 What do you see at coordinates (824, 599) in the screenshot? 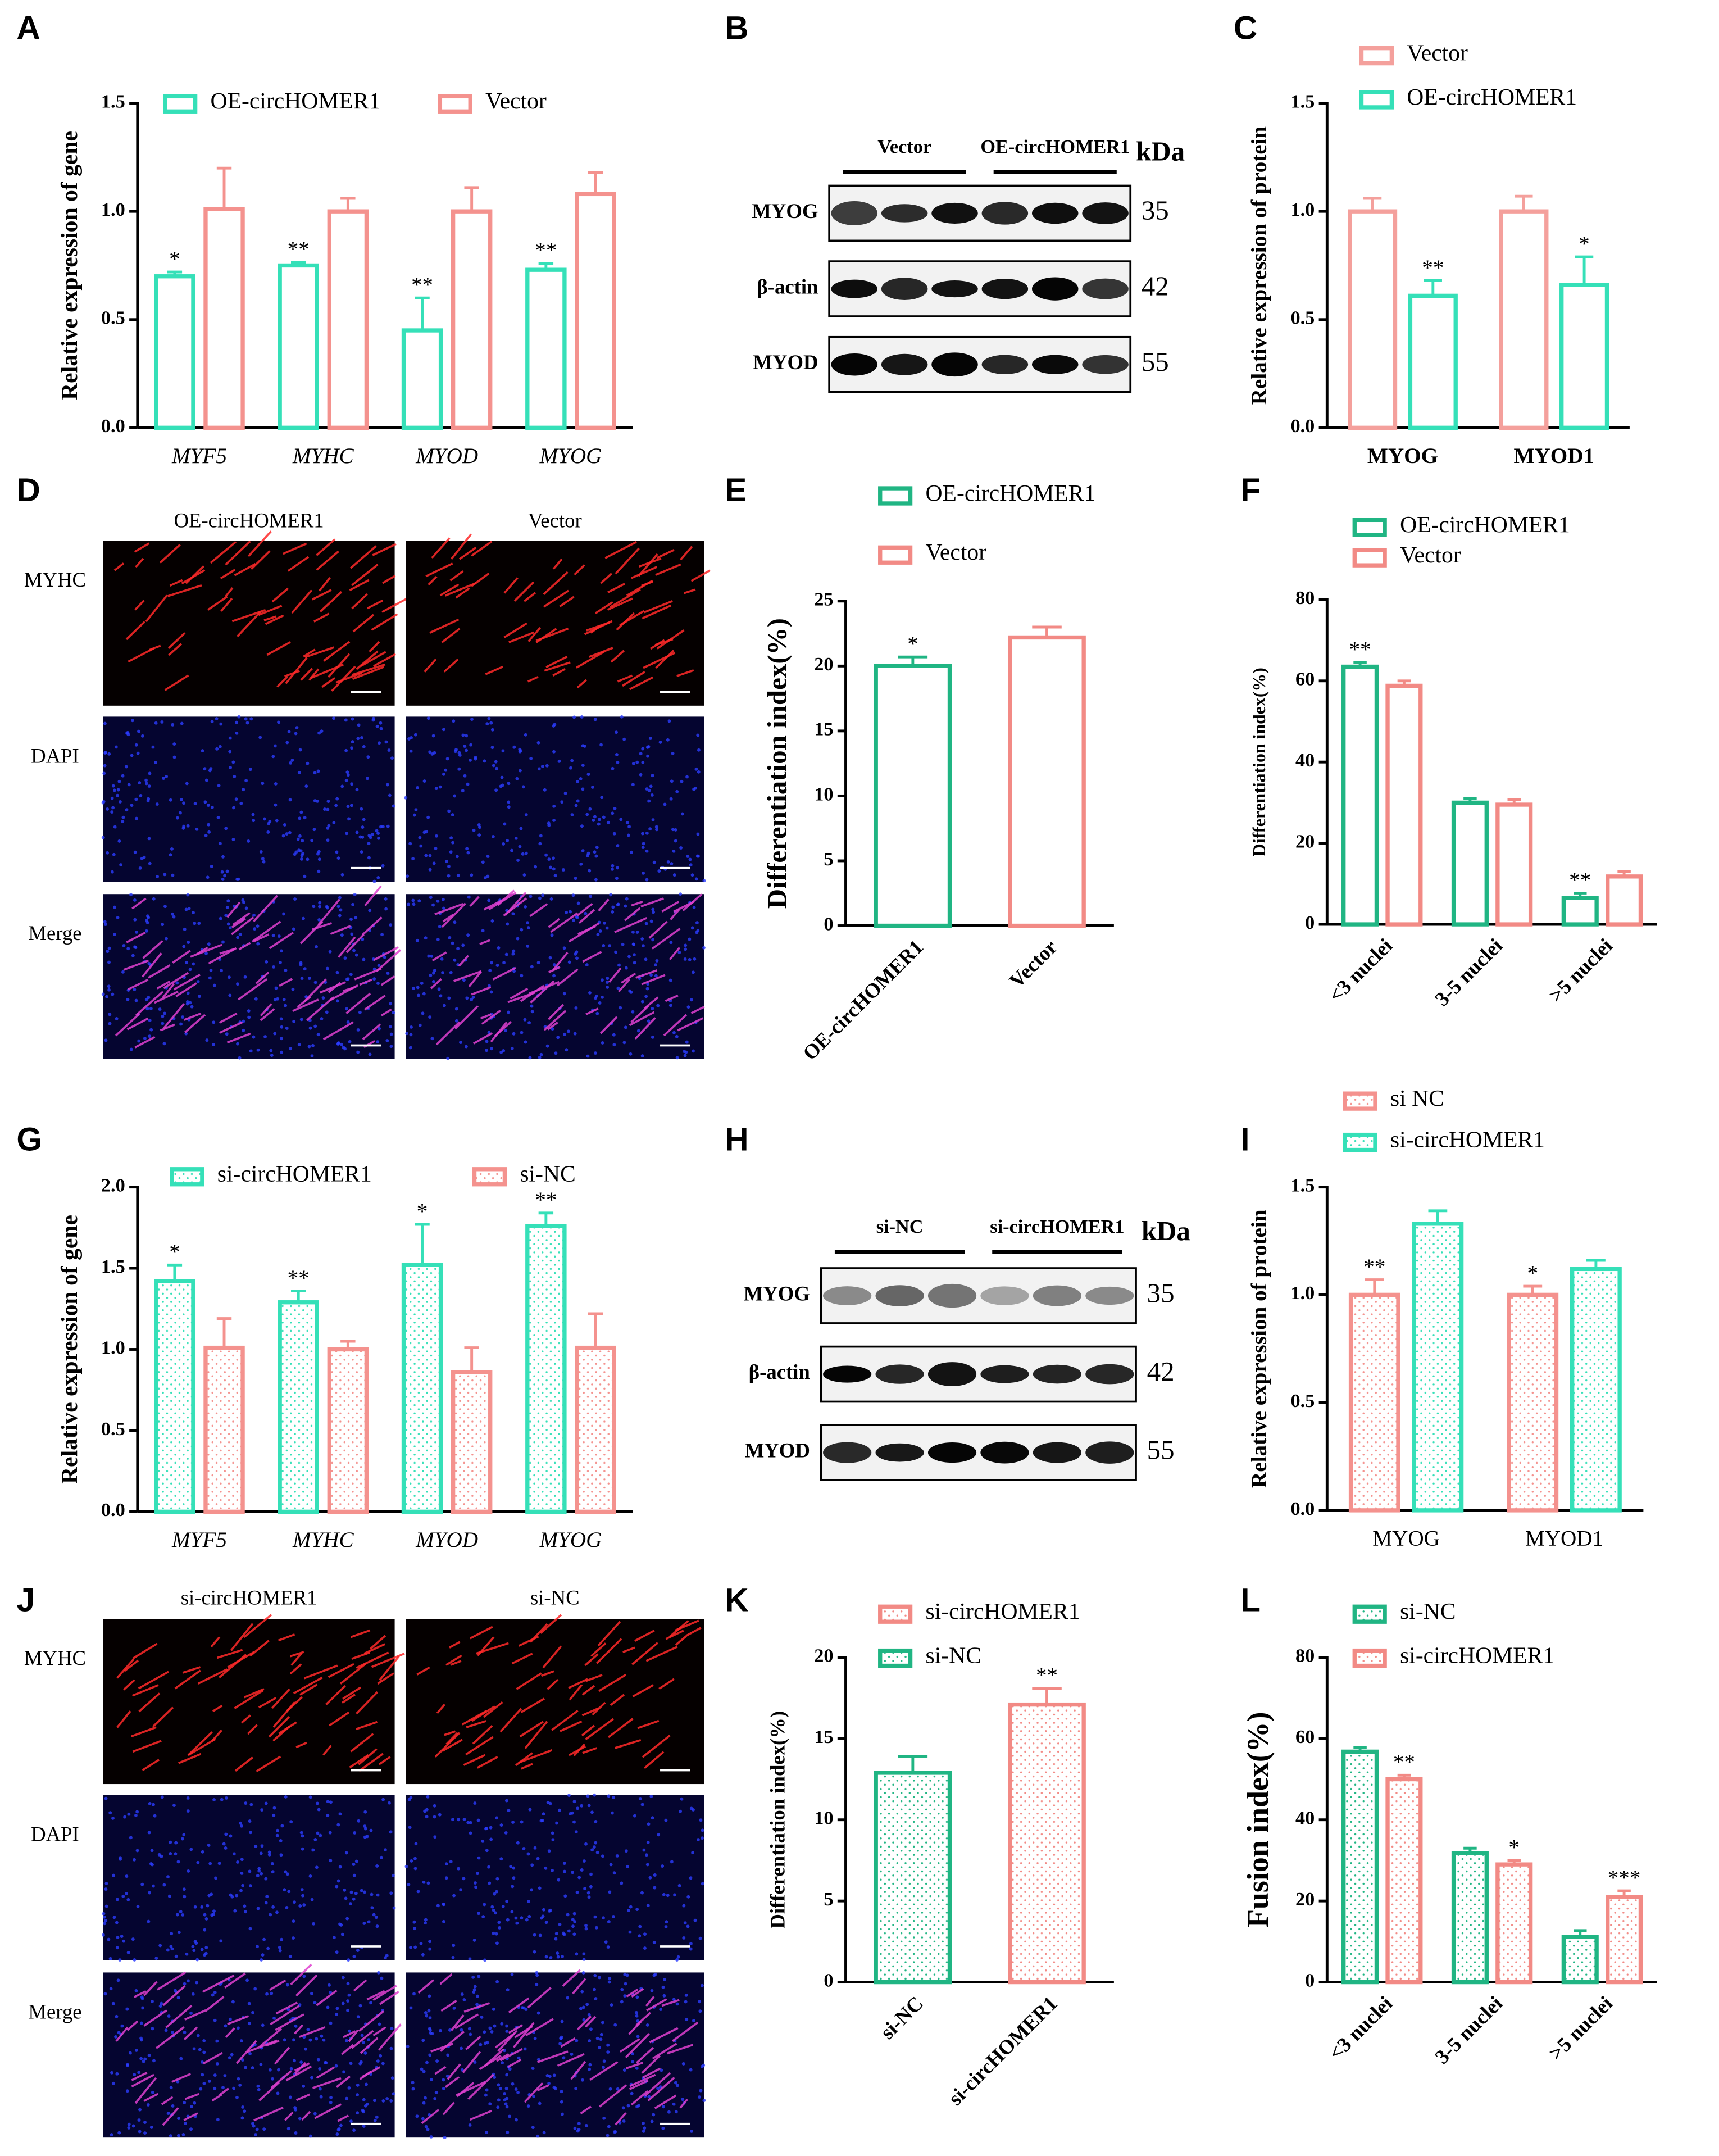
I see `y-tick-label: 25` at bounding box center [824, 599].